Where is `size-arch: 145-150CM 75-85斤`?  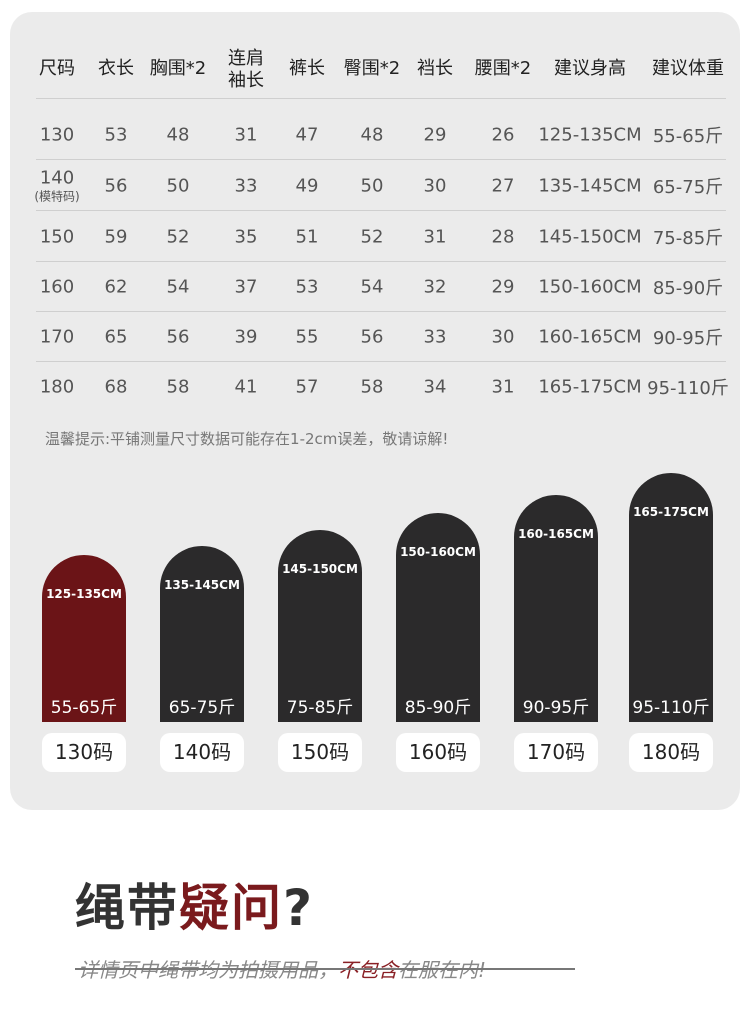 size-arch: 145-150CM 75-85斤 is located at coordinates (320, 626).